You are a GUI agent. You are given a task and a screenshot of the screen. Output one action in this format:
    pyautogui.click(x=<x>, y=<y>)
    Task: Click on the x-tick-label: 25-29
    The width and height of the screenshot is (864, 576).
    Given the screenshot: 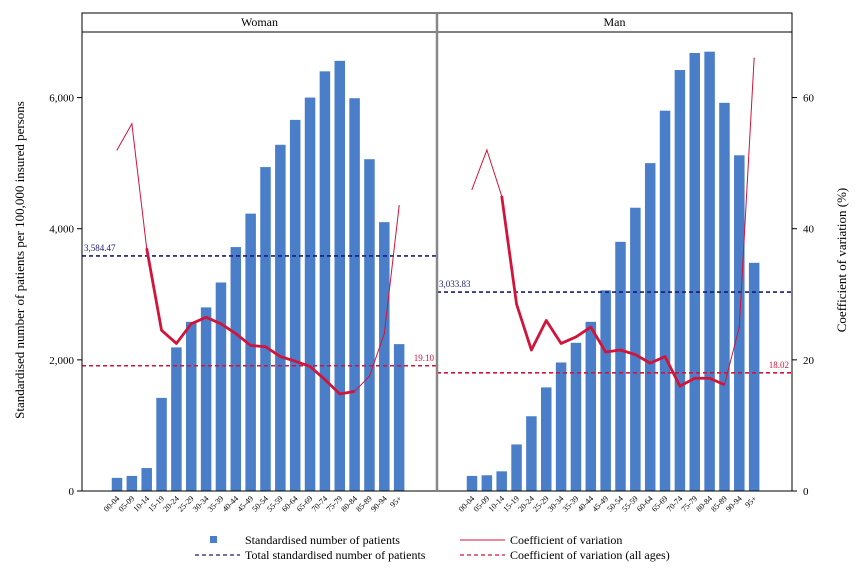 What is the action you would take?
    pyautogui.click(x=541, y=504)
    